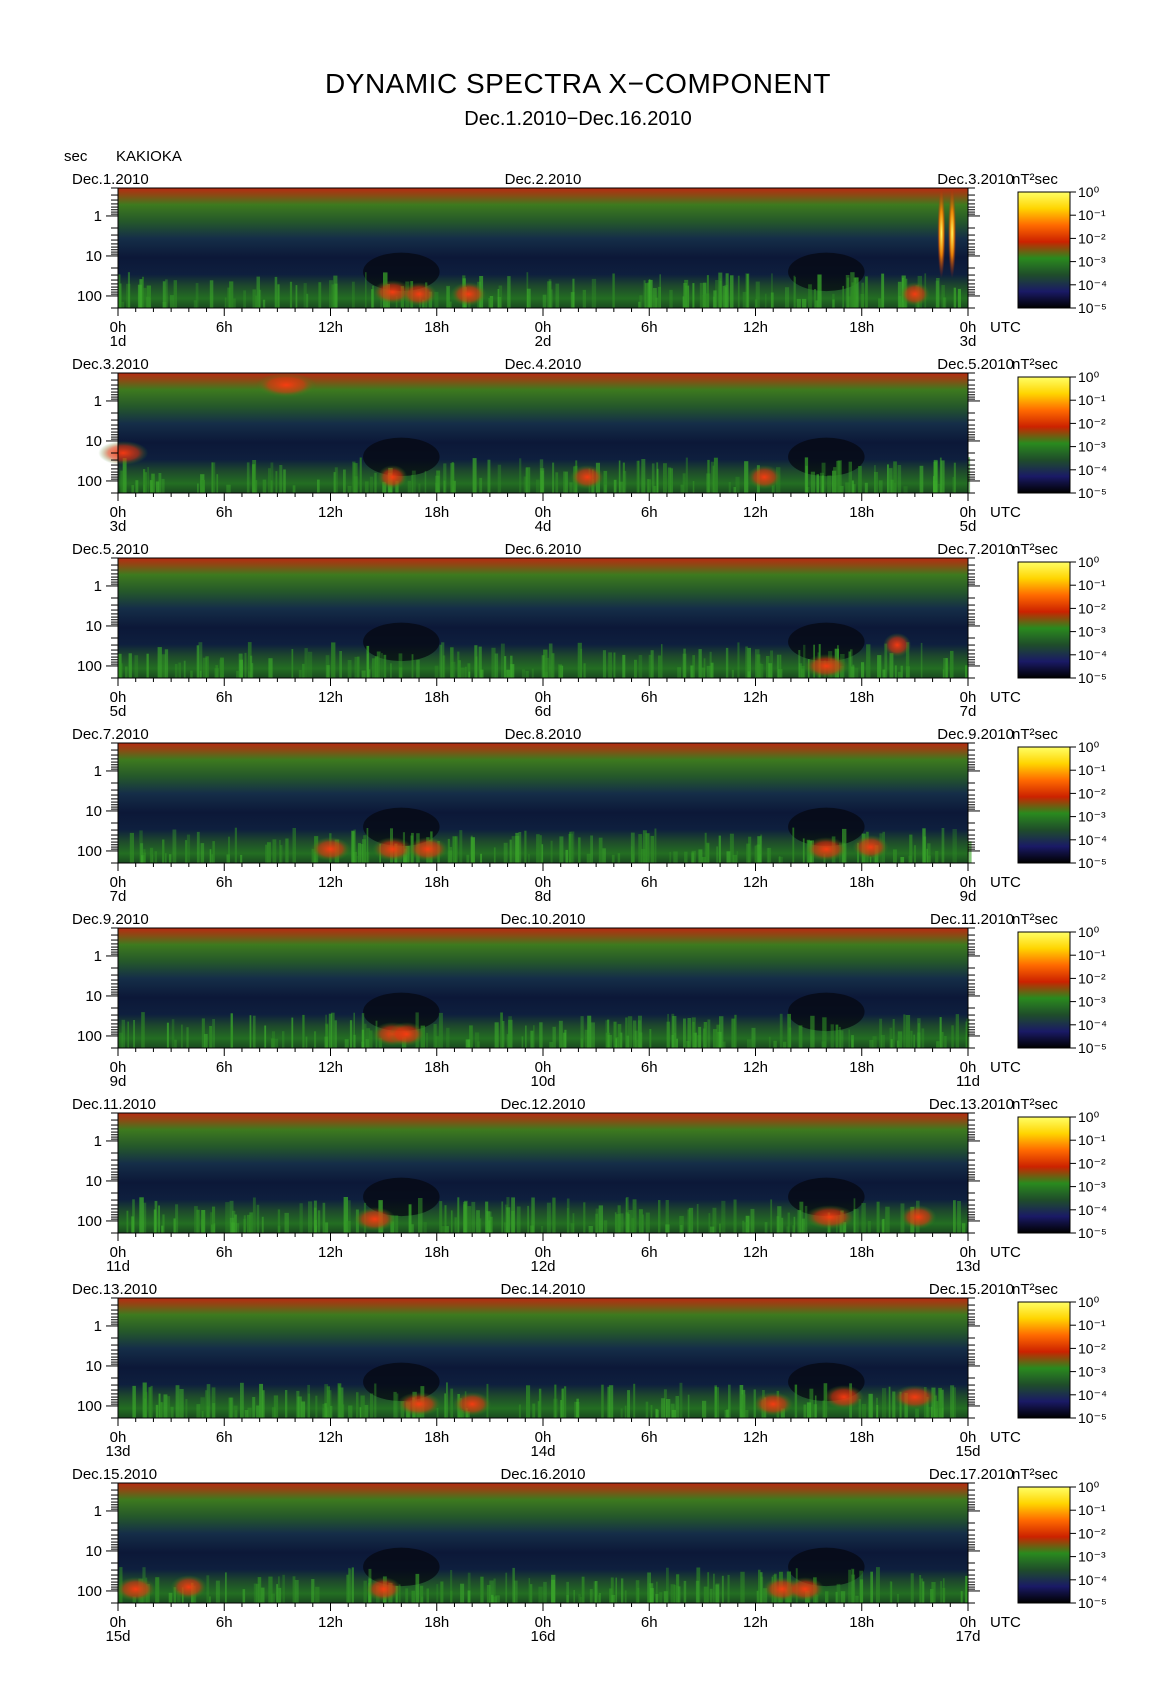 The image size is (1156, 1704). What do you see at coordinates (1035, 179) in the screenshot?
I see `colorbar-unit: nT²sec` at bounding box center [1035, 179].